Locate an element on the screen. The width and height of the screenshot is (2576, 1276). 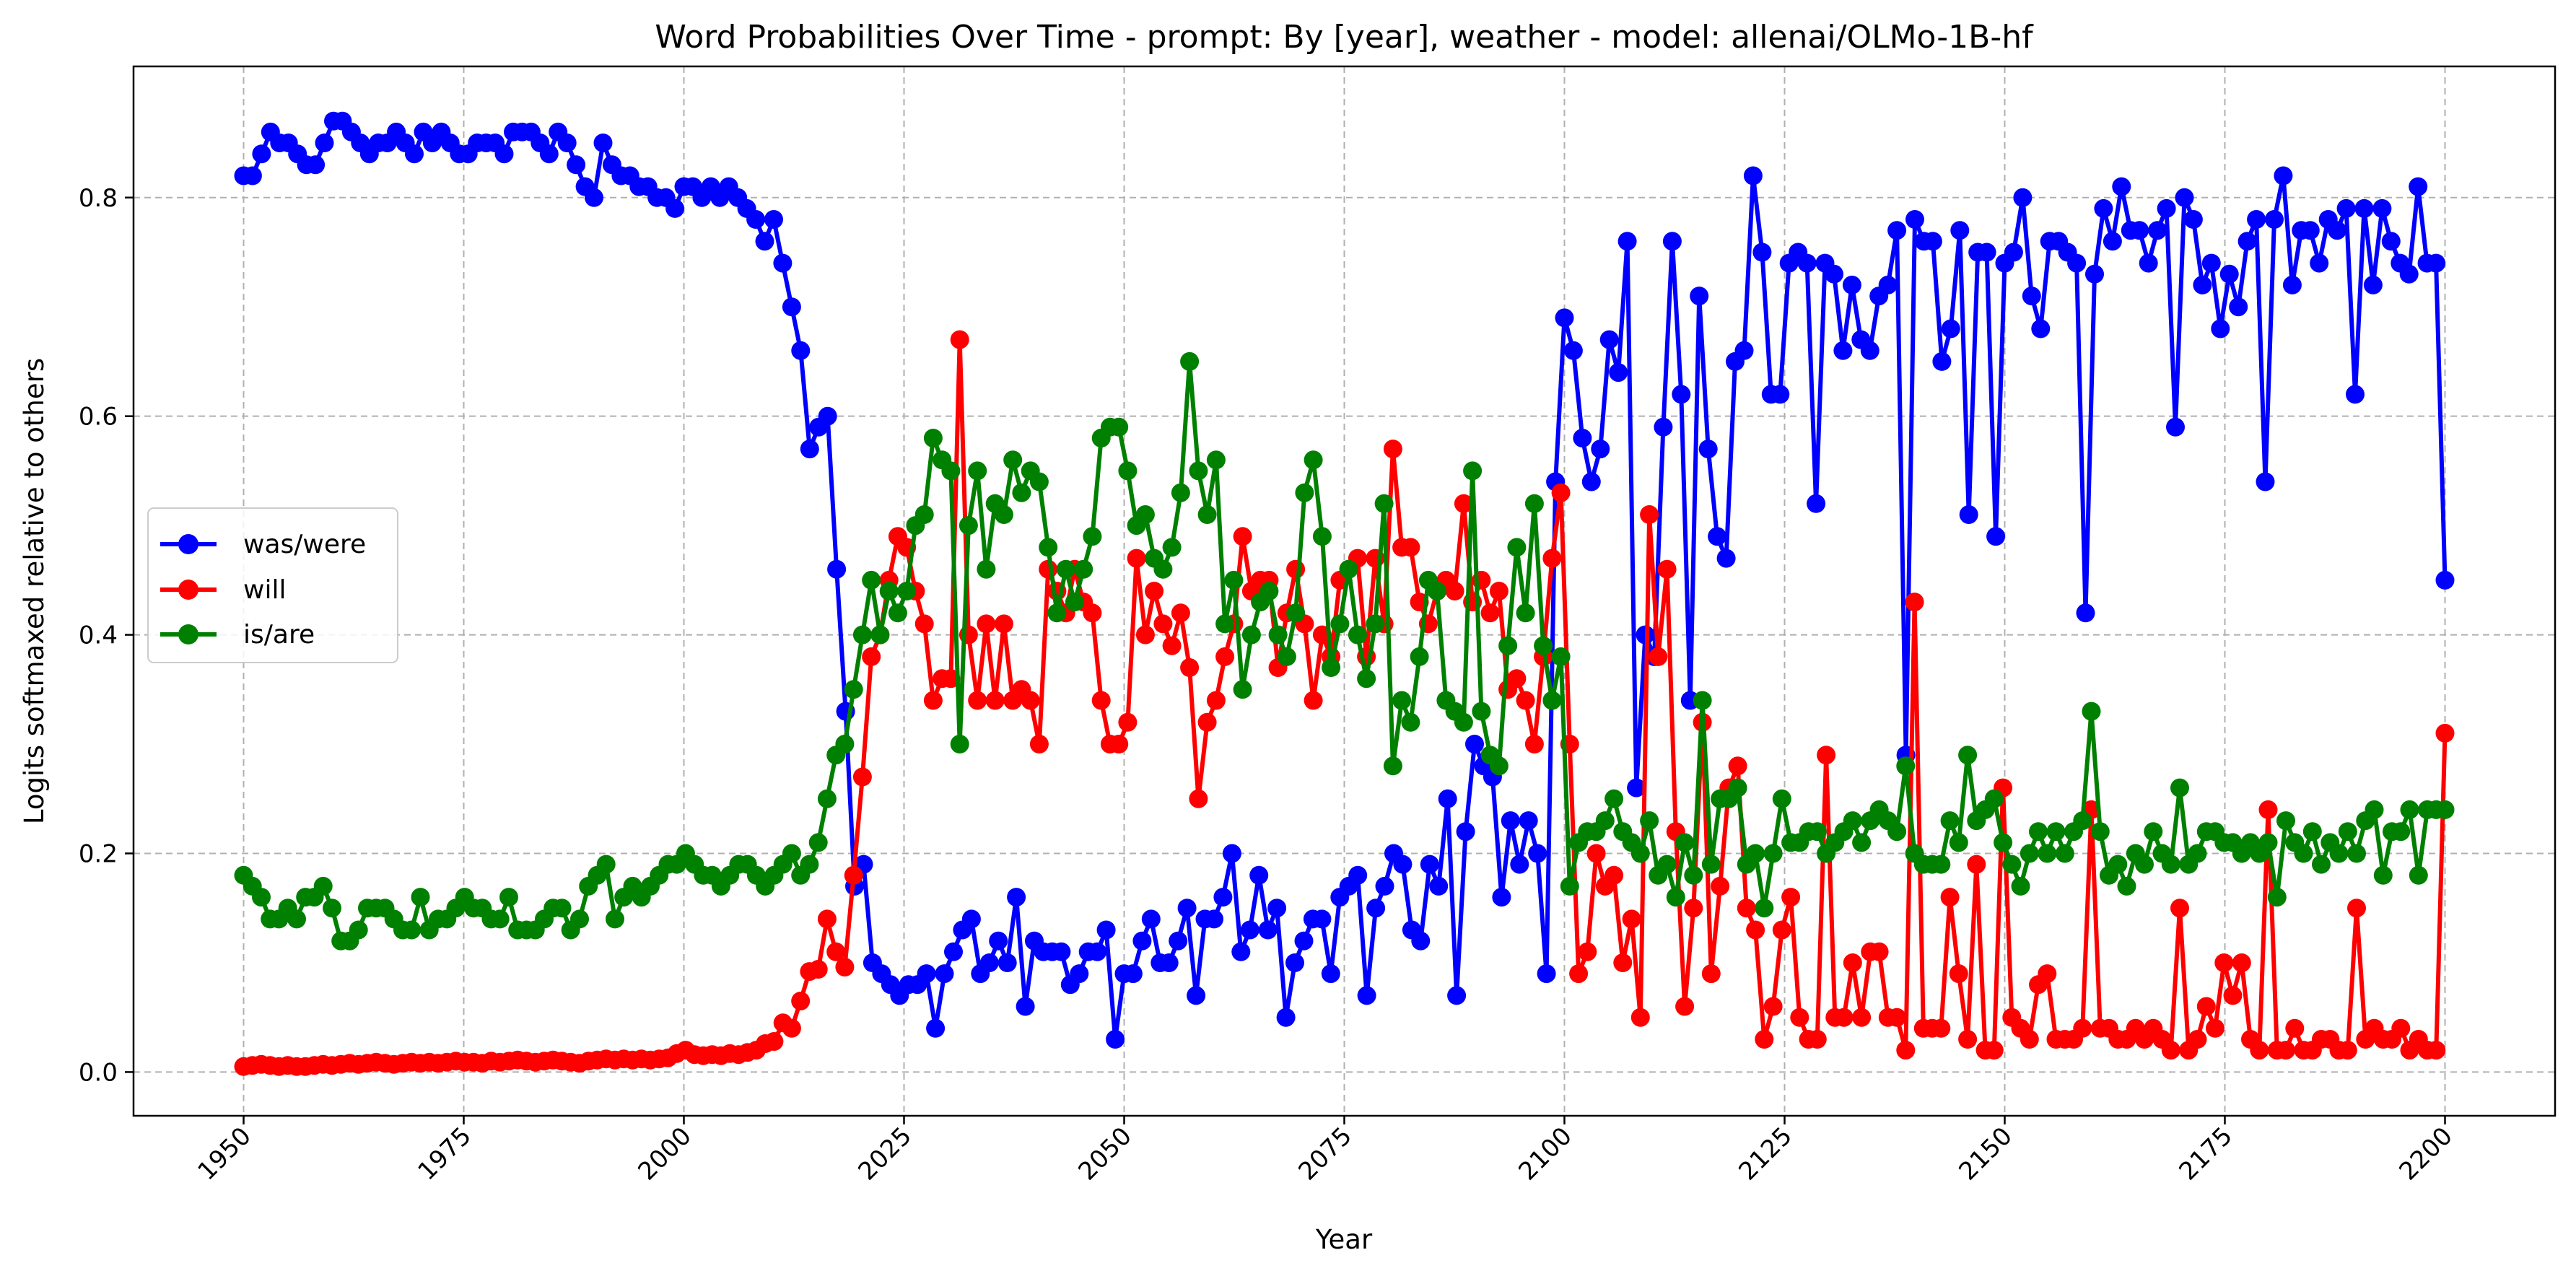
legend: was/were will is/are is located at coordinates (272, 585).